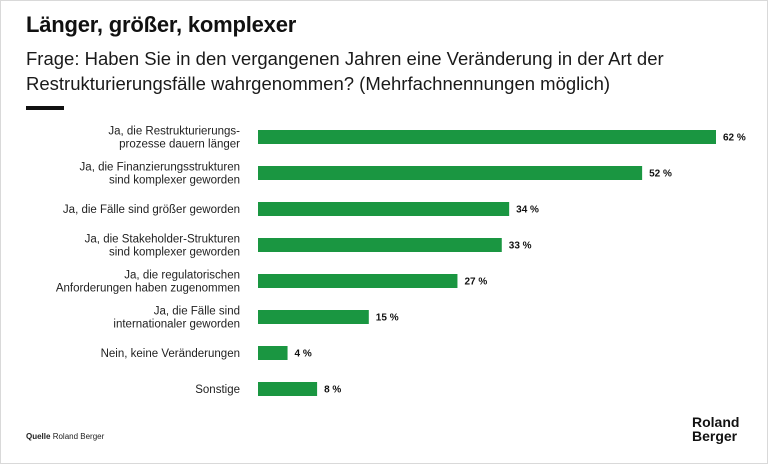 The image size is (768, 464). What do you see at coordinates (170, 354) in the screenshot?
I see `category-label-6: Nein, keine Veränderungen` at bounding box center [170, 354].